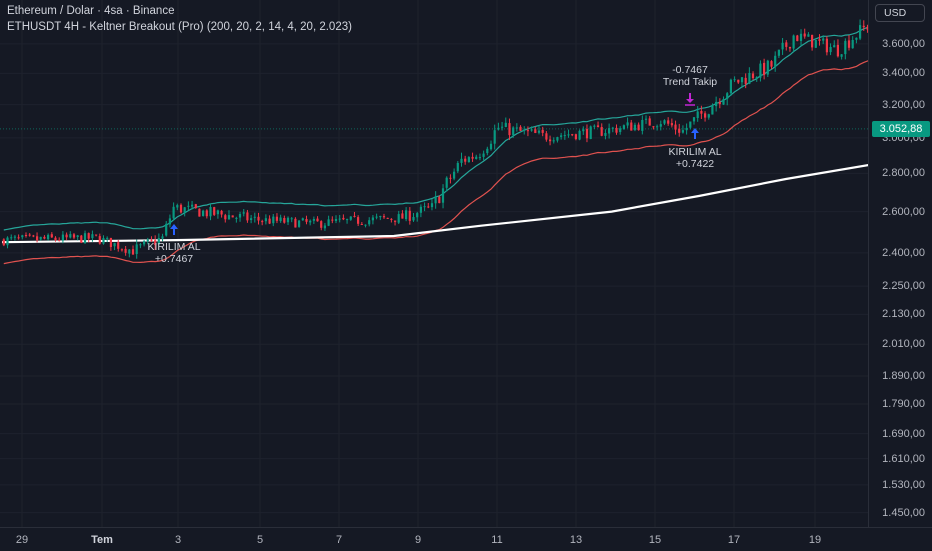  I want to click on time-axis: 29 Tem 3 5 7 9 11 13 15 17 19, so click(466, 539).